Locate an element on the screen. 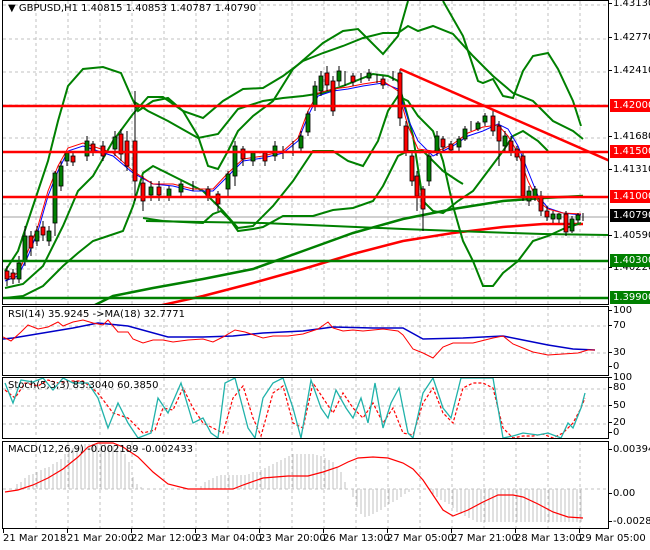 The width and height of the screenshot is (650, 550). rsi-tick: 0 is located at coordinates (614, 366).